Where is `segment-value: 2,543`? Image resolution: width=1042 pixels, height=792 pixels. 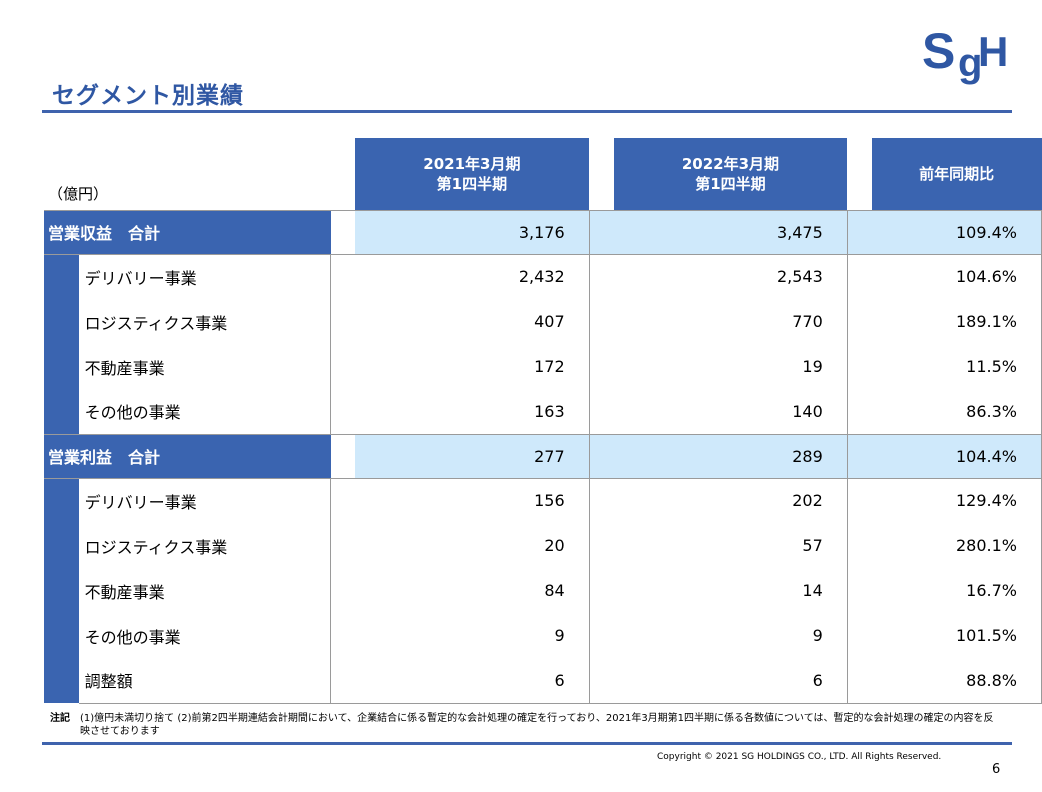
segment-value: 2,543 is located at coordinates (730, 276).